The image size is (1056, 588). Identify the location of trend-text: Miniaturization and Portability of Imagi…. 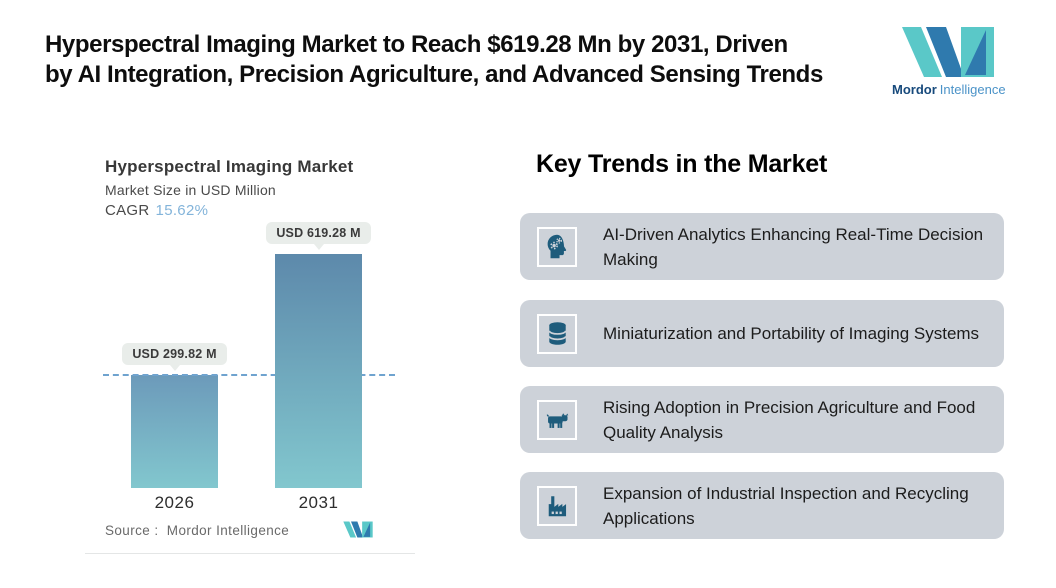
(791, 333).